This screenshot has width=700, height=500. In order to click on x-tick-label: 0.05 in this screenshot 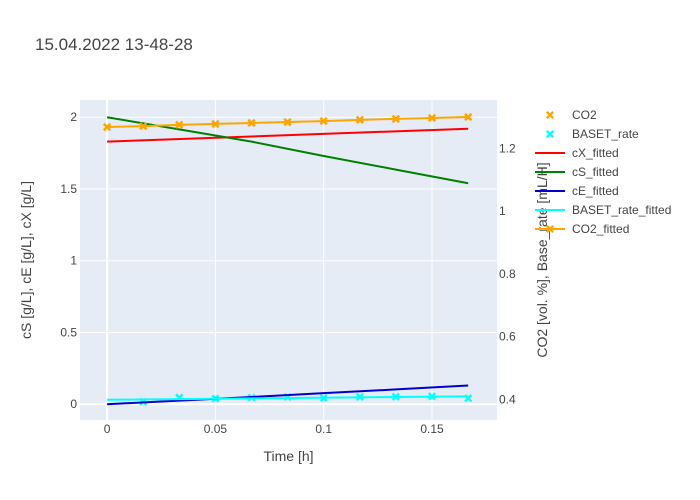, I will do `click(216, 429)`.